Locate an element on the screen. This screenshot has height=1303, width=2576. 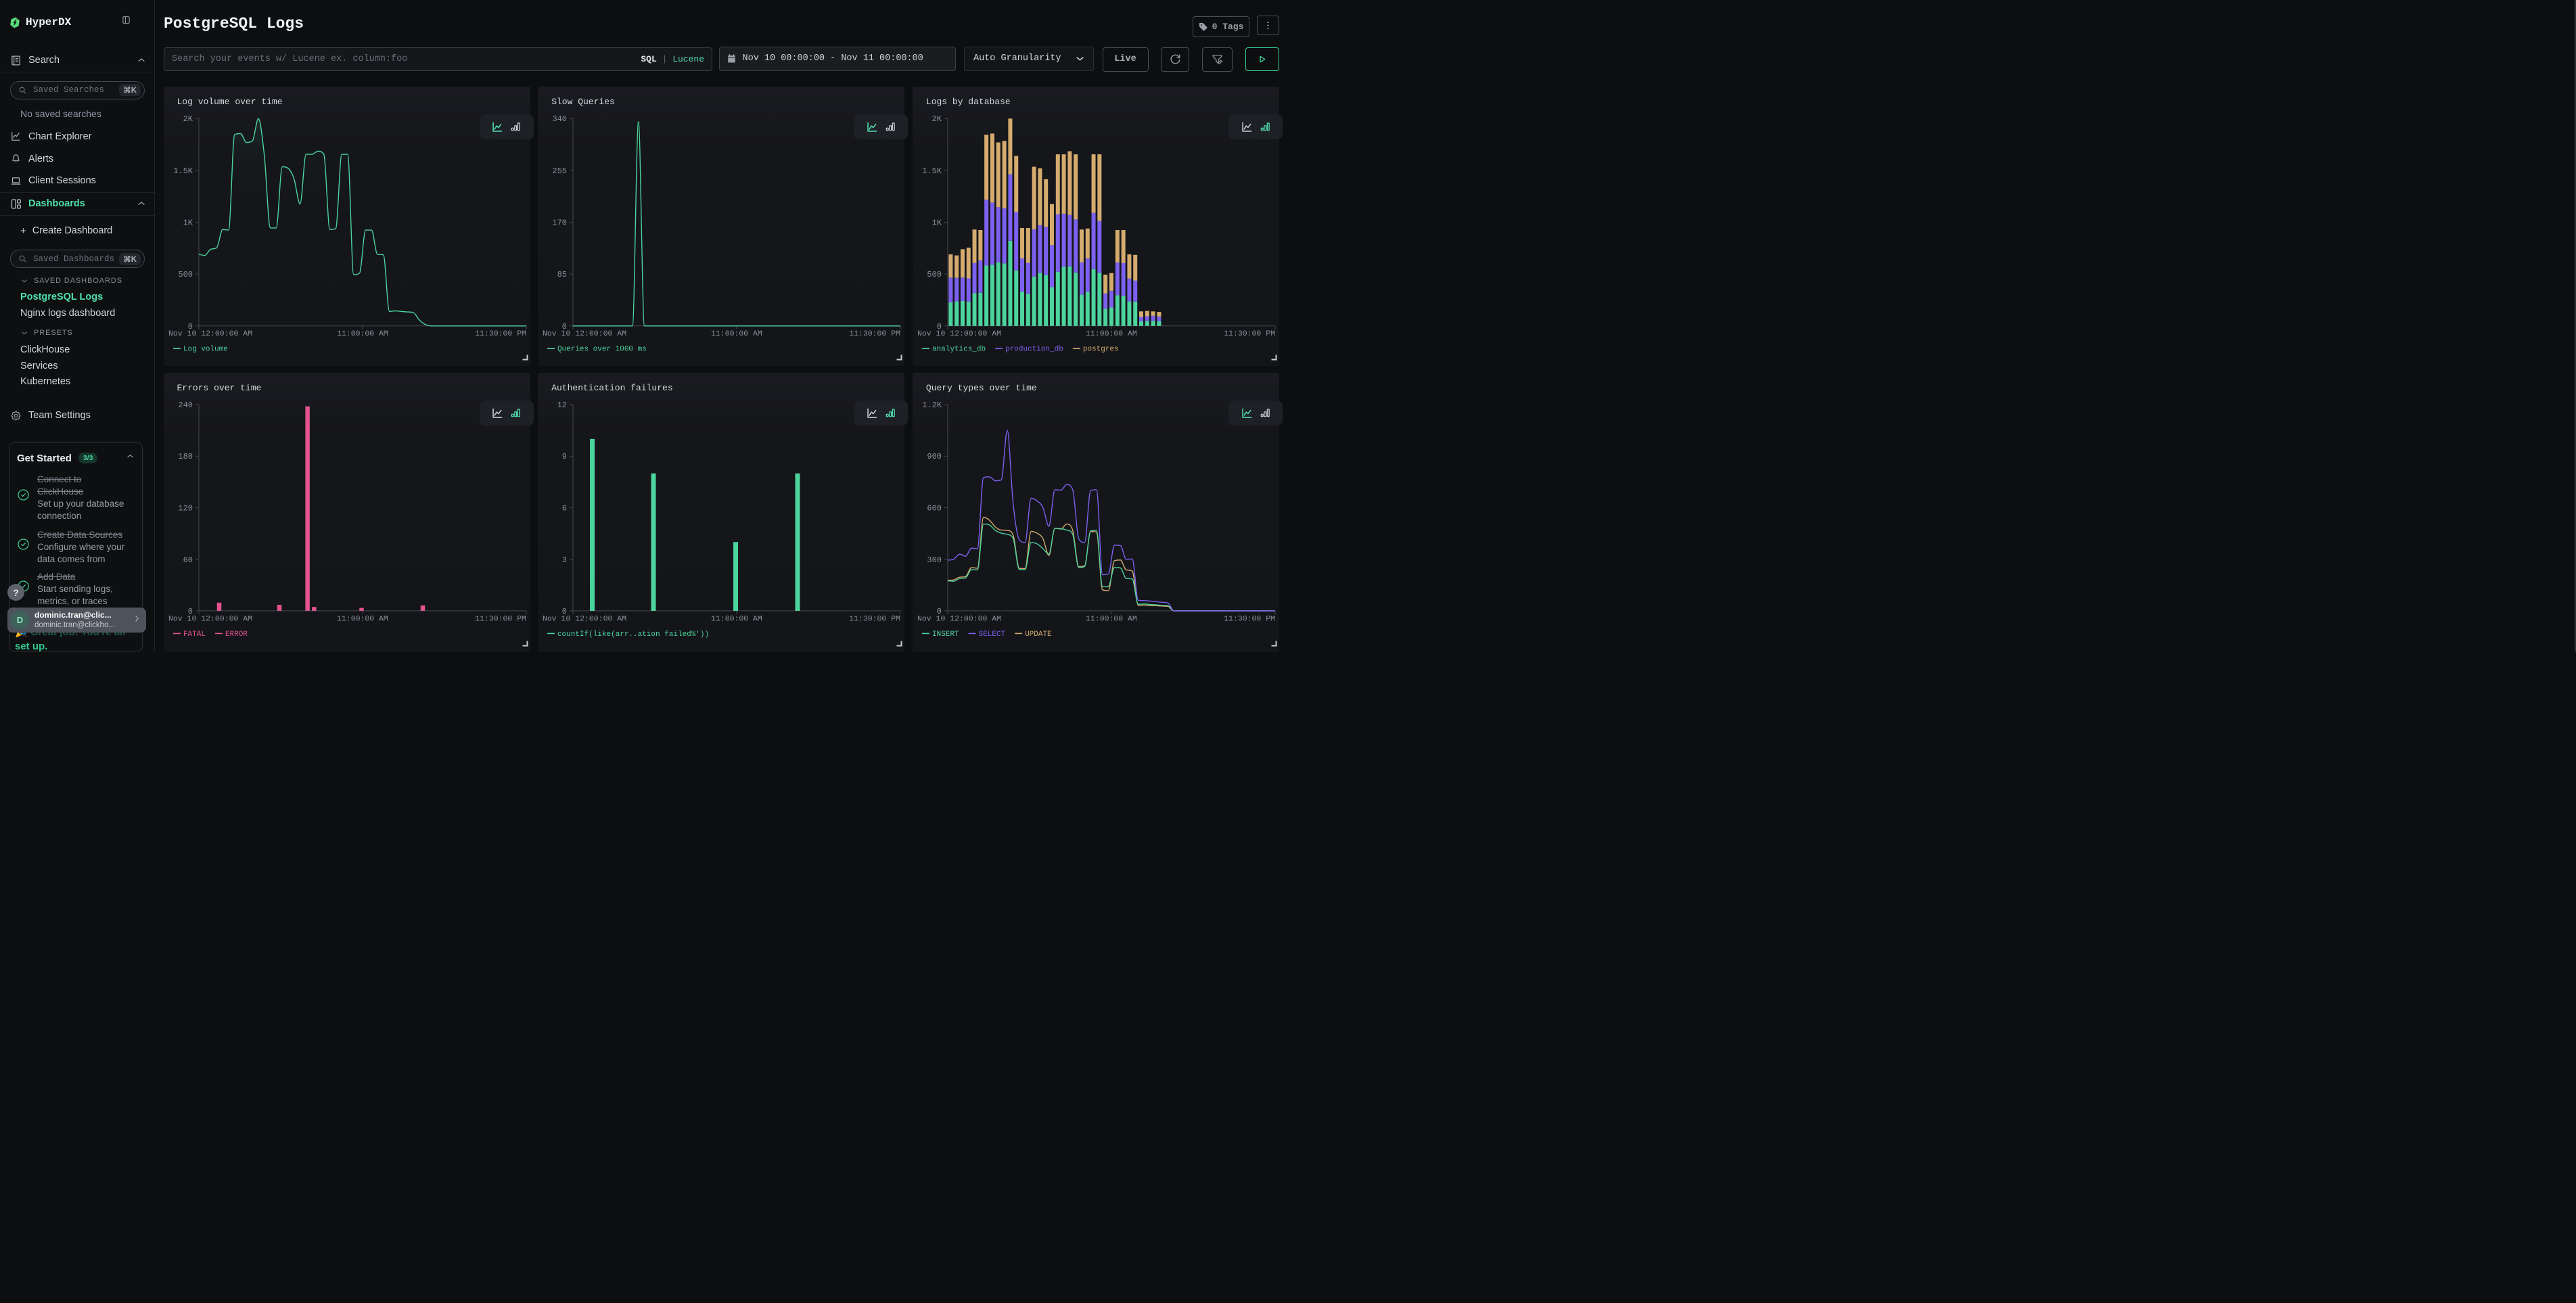
svg-text: FATAL is located at coordinates (194, 635).